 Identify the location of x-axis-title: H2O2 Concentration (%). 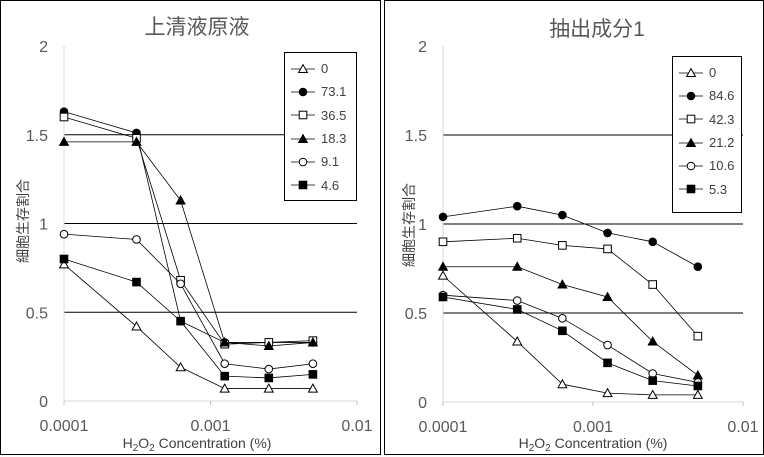
(593, 444).